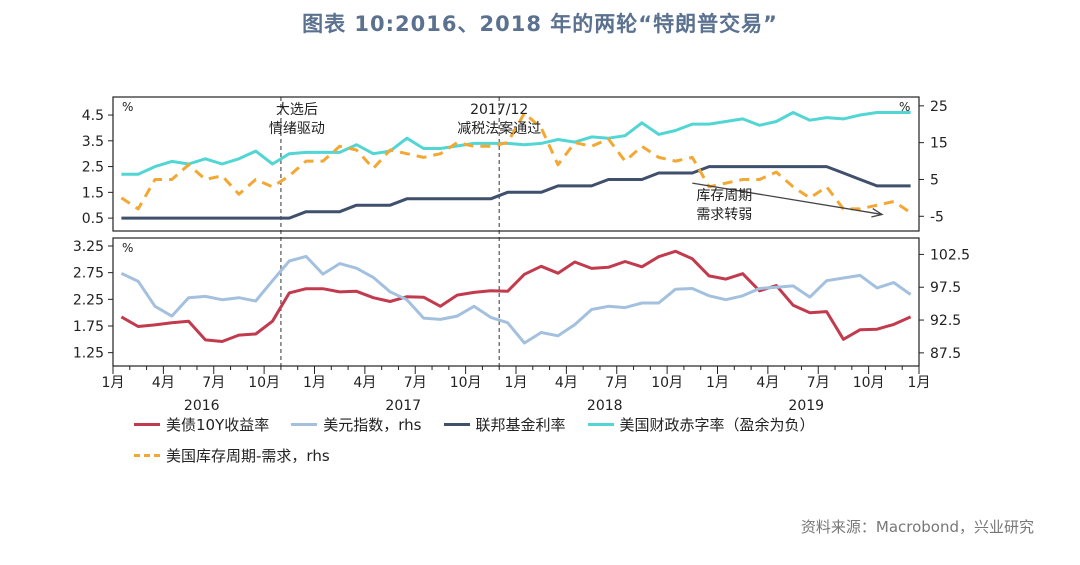  I want to click on bottom-left-tick-label-3: 2.75, so click(88, 274).